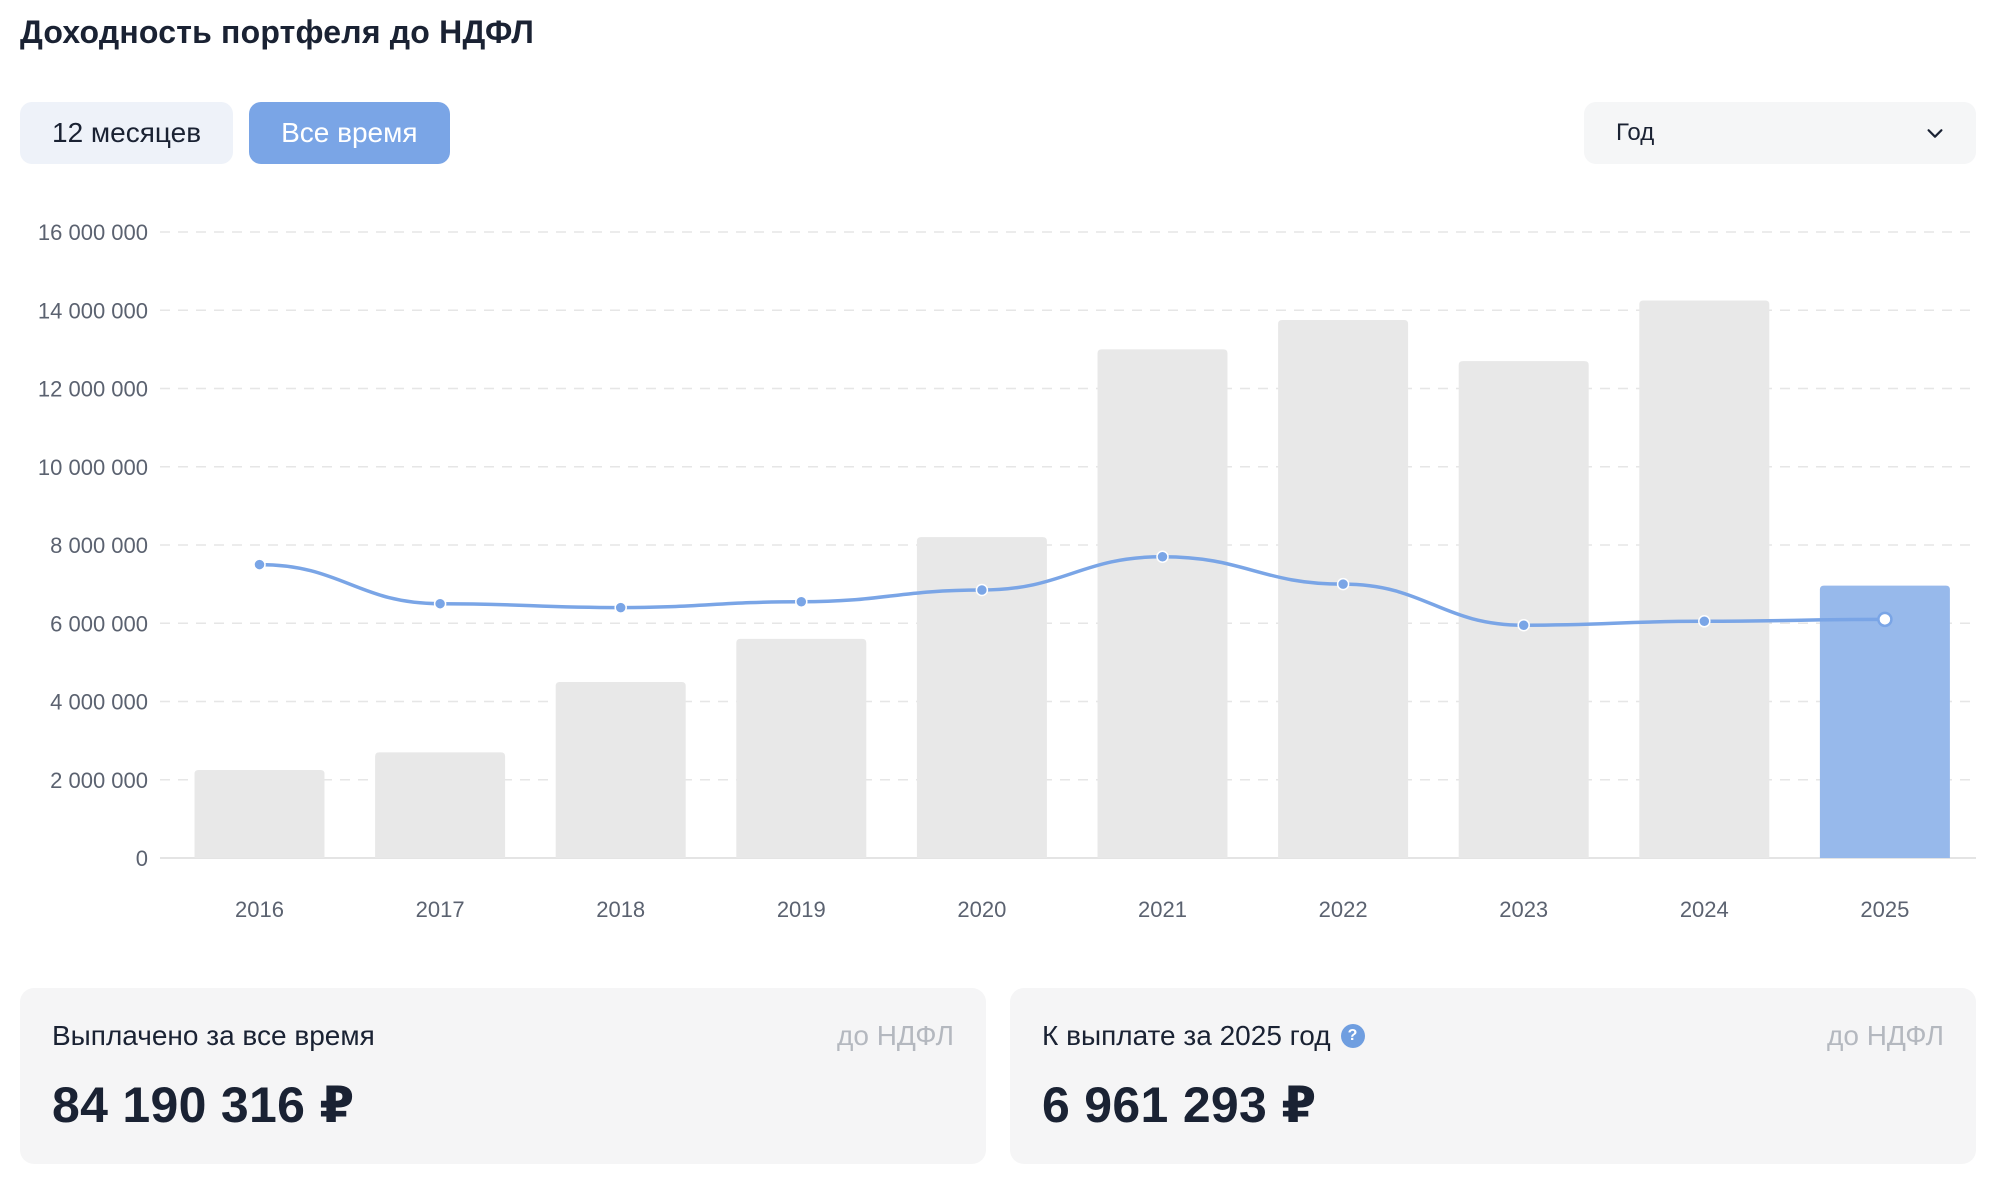 Image resolution: width=1996 pixels, height=1180 pixels. I want to click on card-value: 6 961 293 ₽, so click(1179, 1105).